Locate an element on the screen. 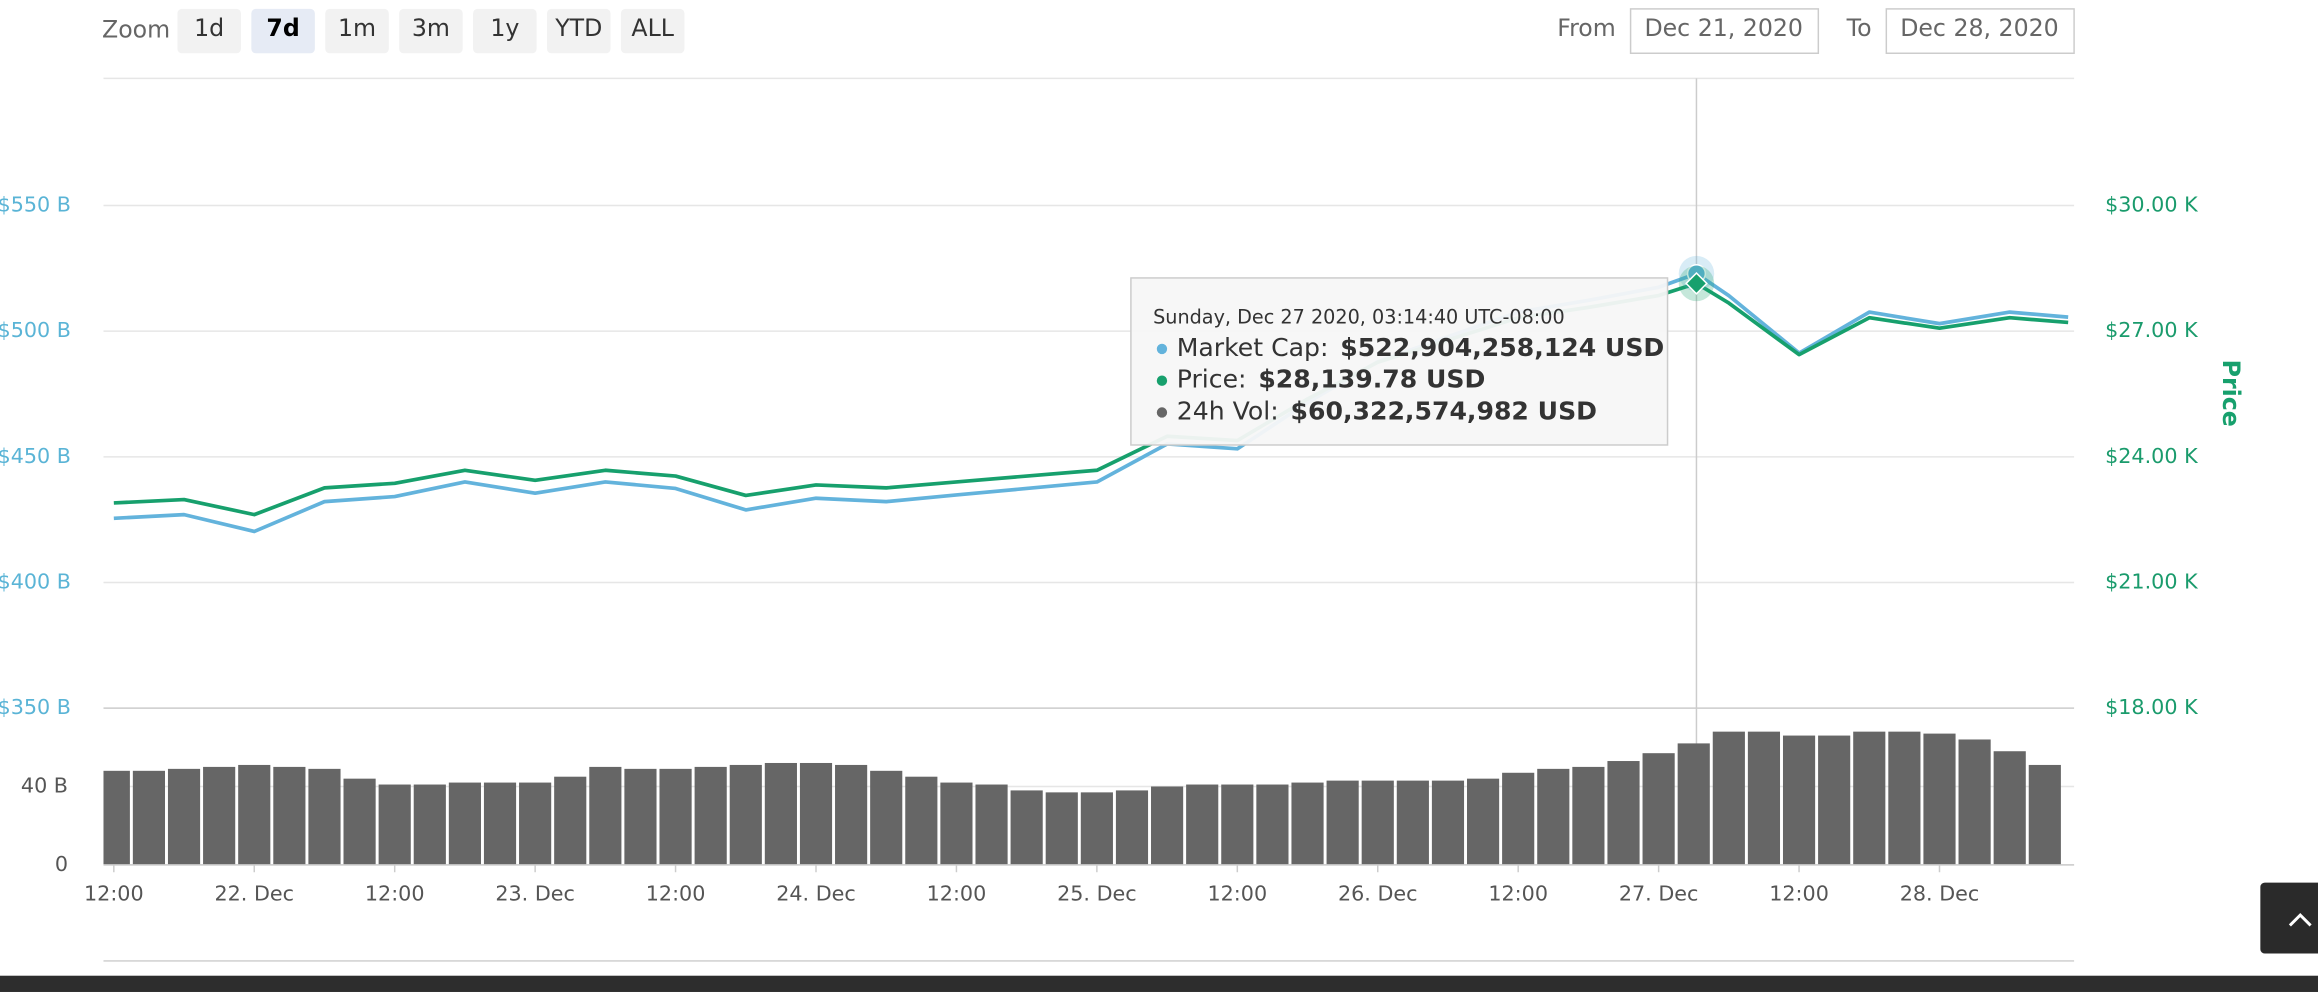 The image size is (2318, 992). volume-tick-label: 0 is located at coordinates (61, 864).